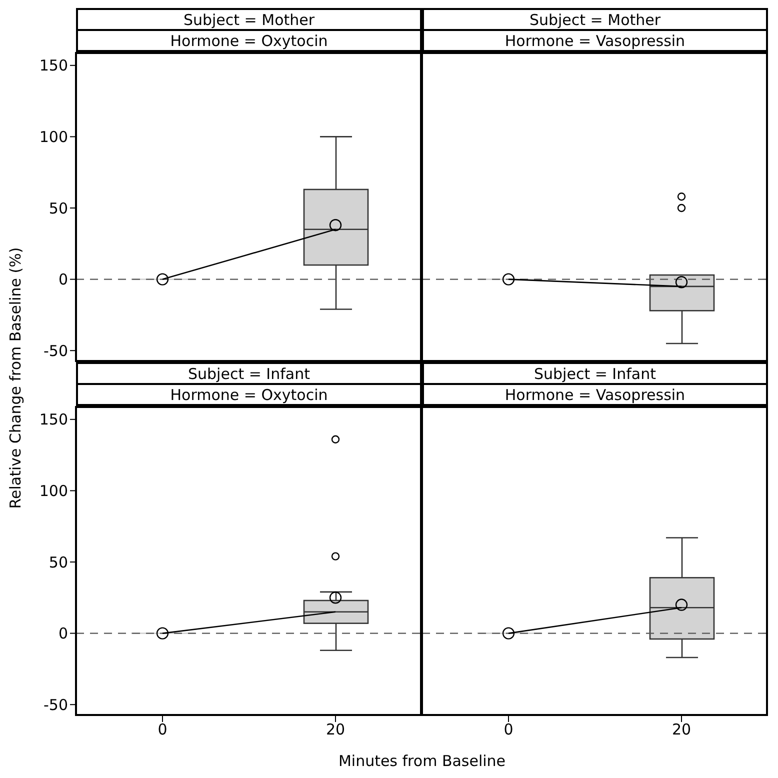 The width and height of the screenshot is (778, 778). Describe the element at coordinates (422, 761) in the screenshot. I see `x-axis-title: Minutes from Baseline` at that location.